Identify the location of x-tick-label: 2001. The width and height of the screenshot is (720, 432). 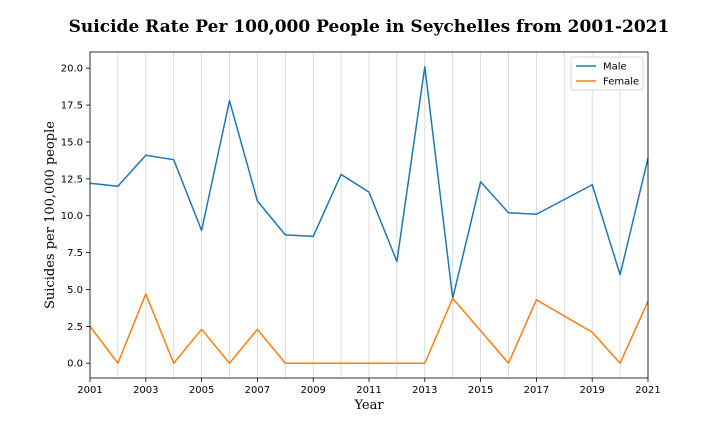
(89, 390).